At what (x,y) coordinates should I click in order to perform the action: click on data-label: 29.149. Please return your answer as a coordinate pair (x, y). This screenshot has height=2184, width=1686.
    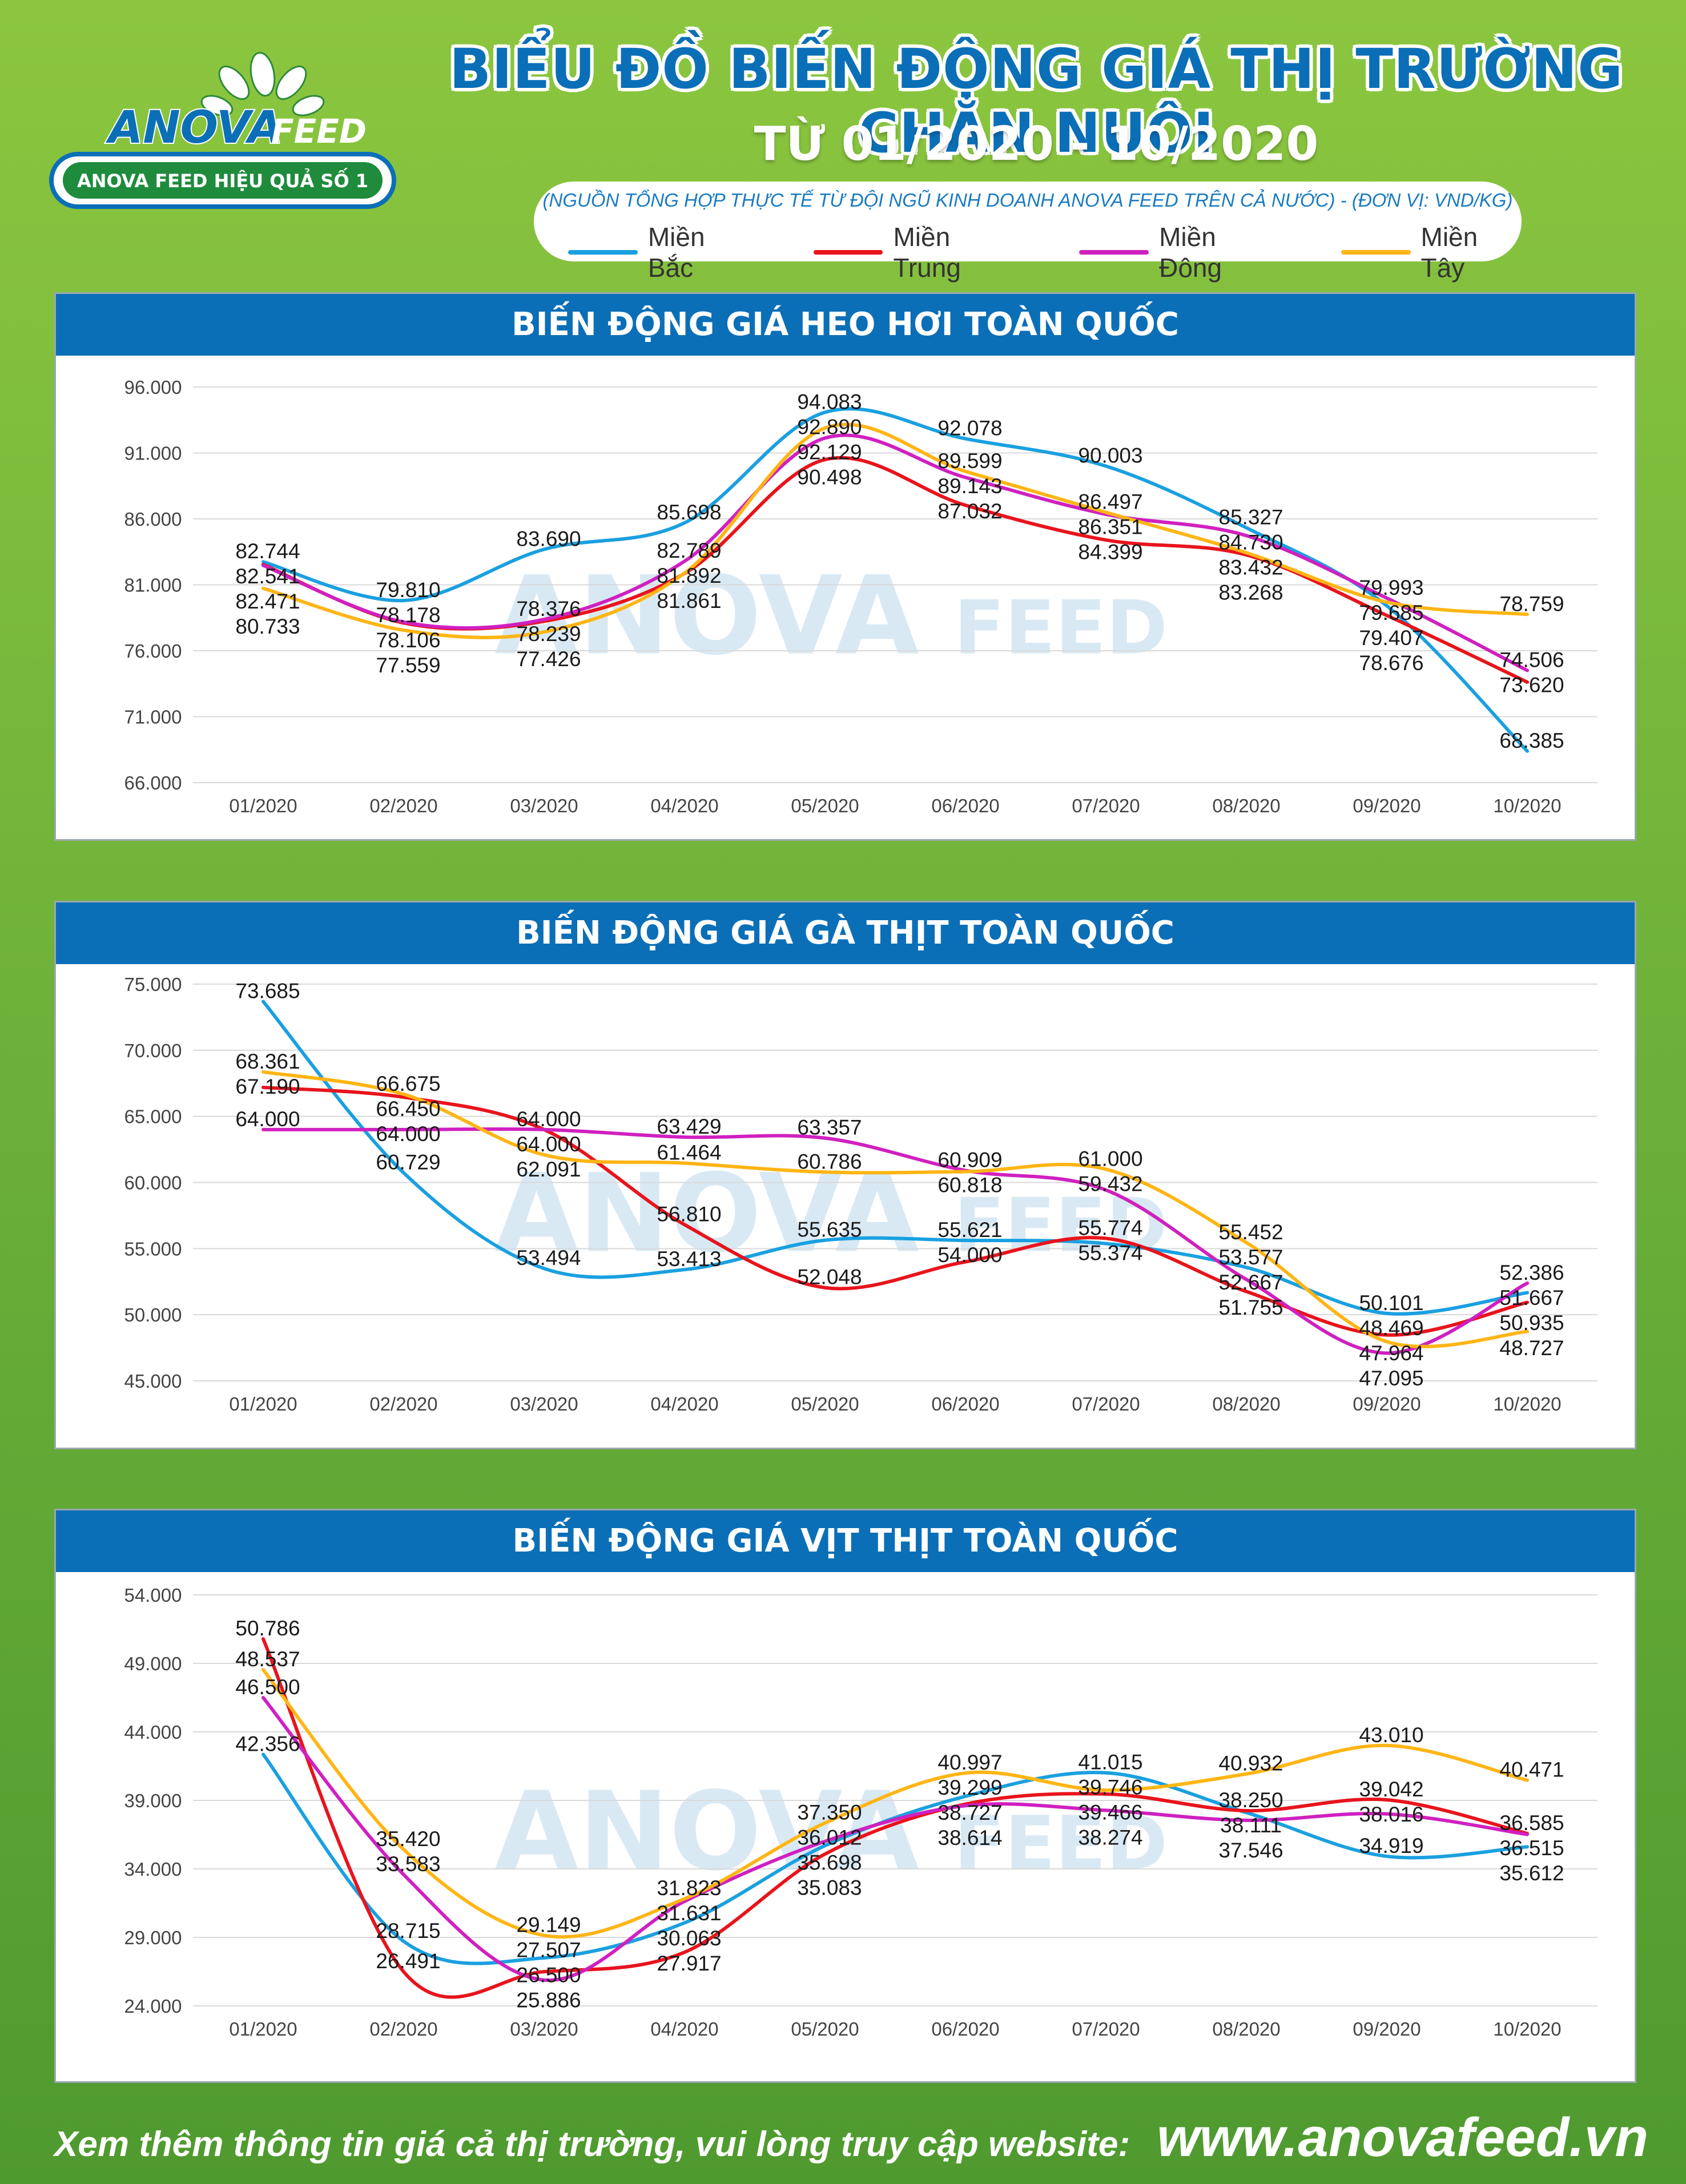
    Looking at the image, I should click on (548, 1924).